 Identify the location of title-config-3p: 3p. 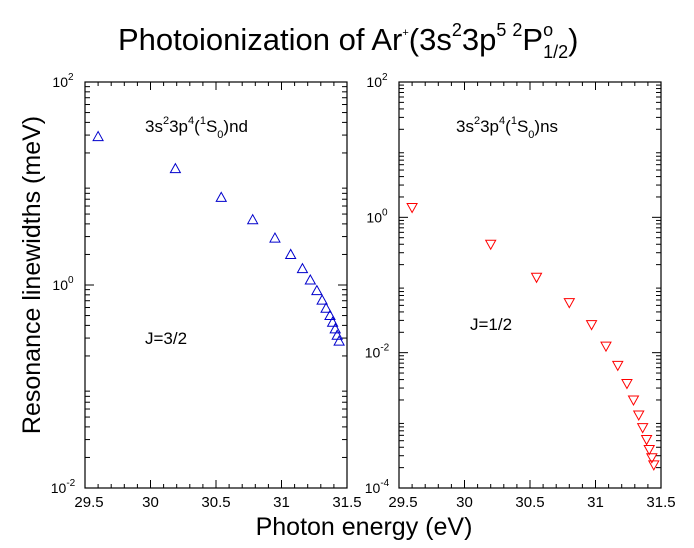
(479, 39).